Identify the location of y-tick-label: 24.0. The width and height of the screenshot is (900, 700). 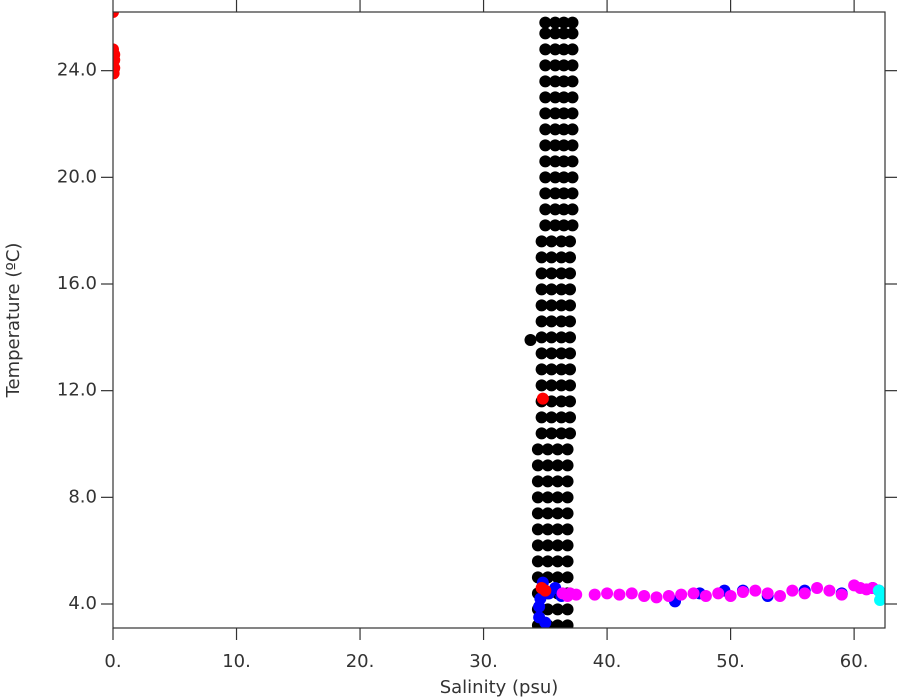
(77, 70).